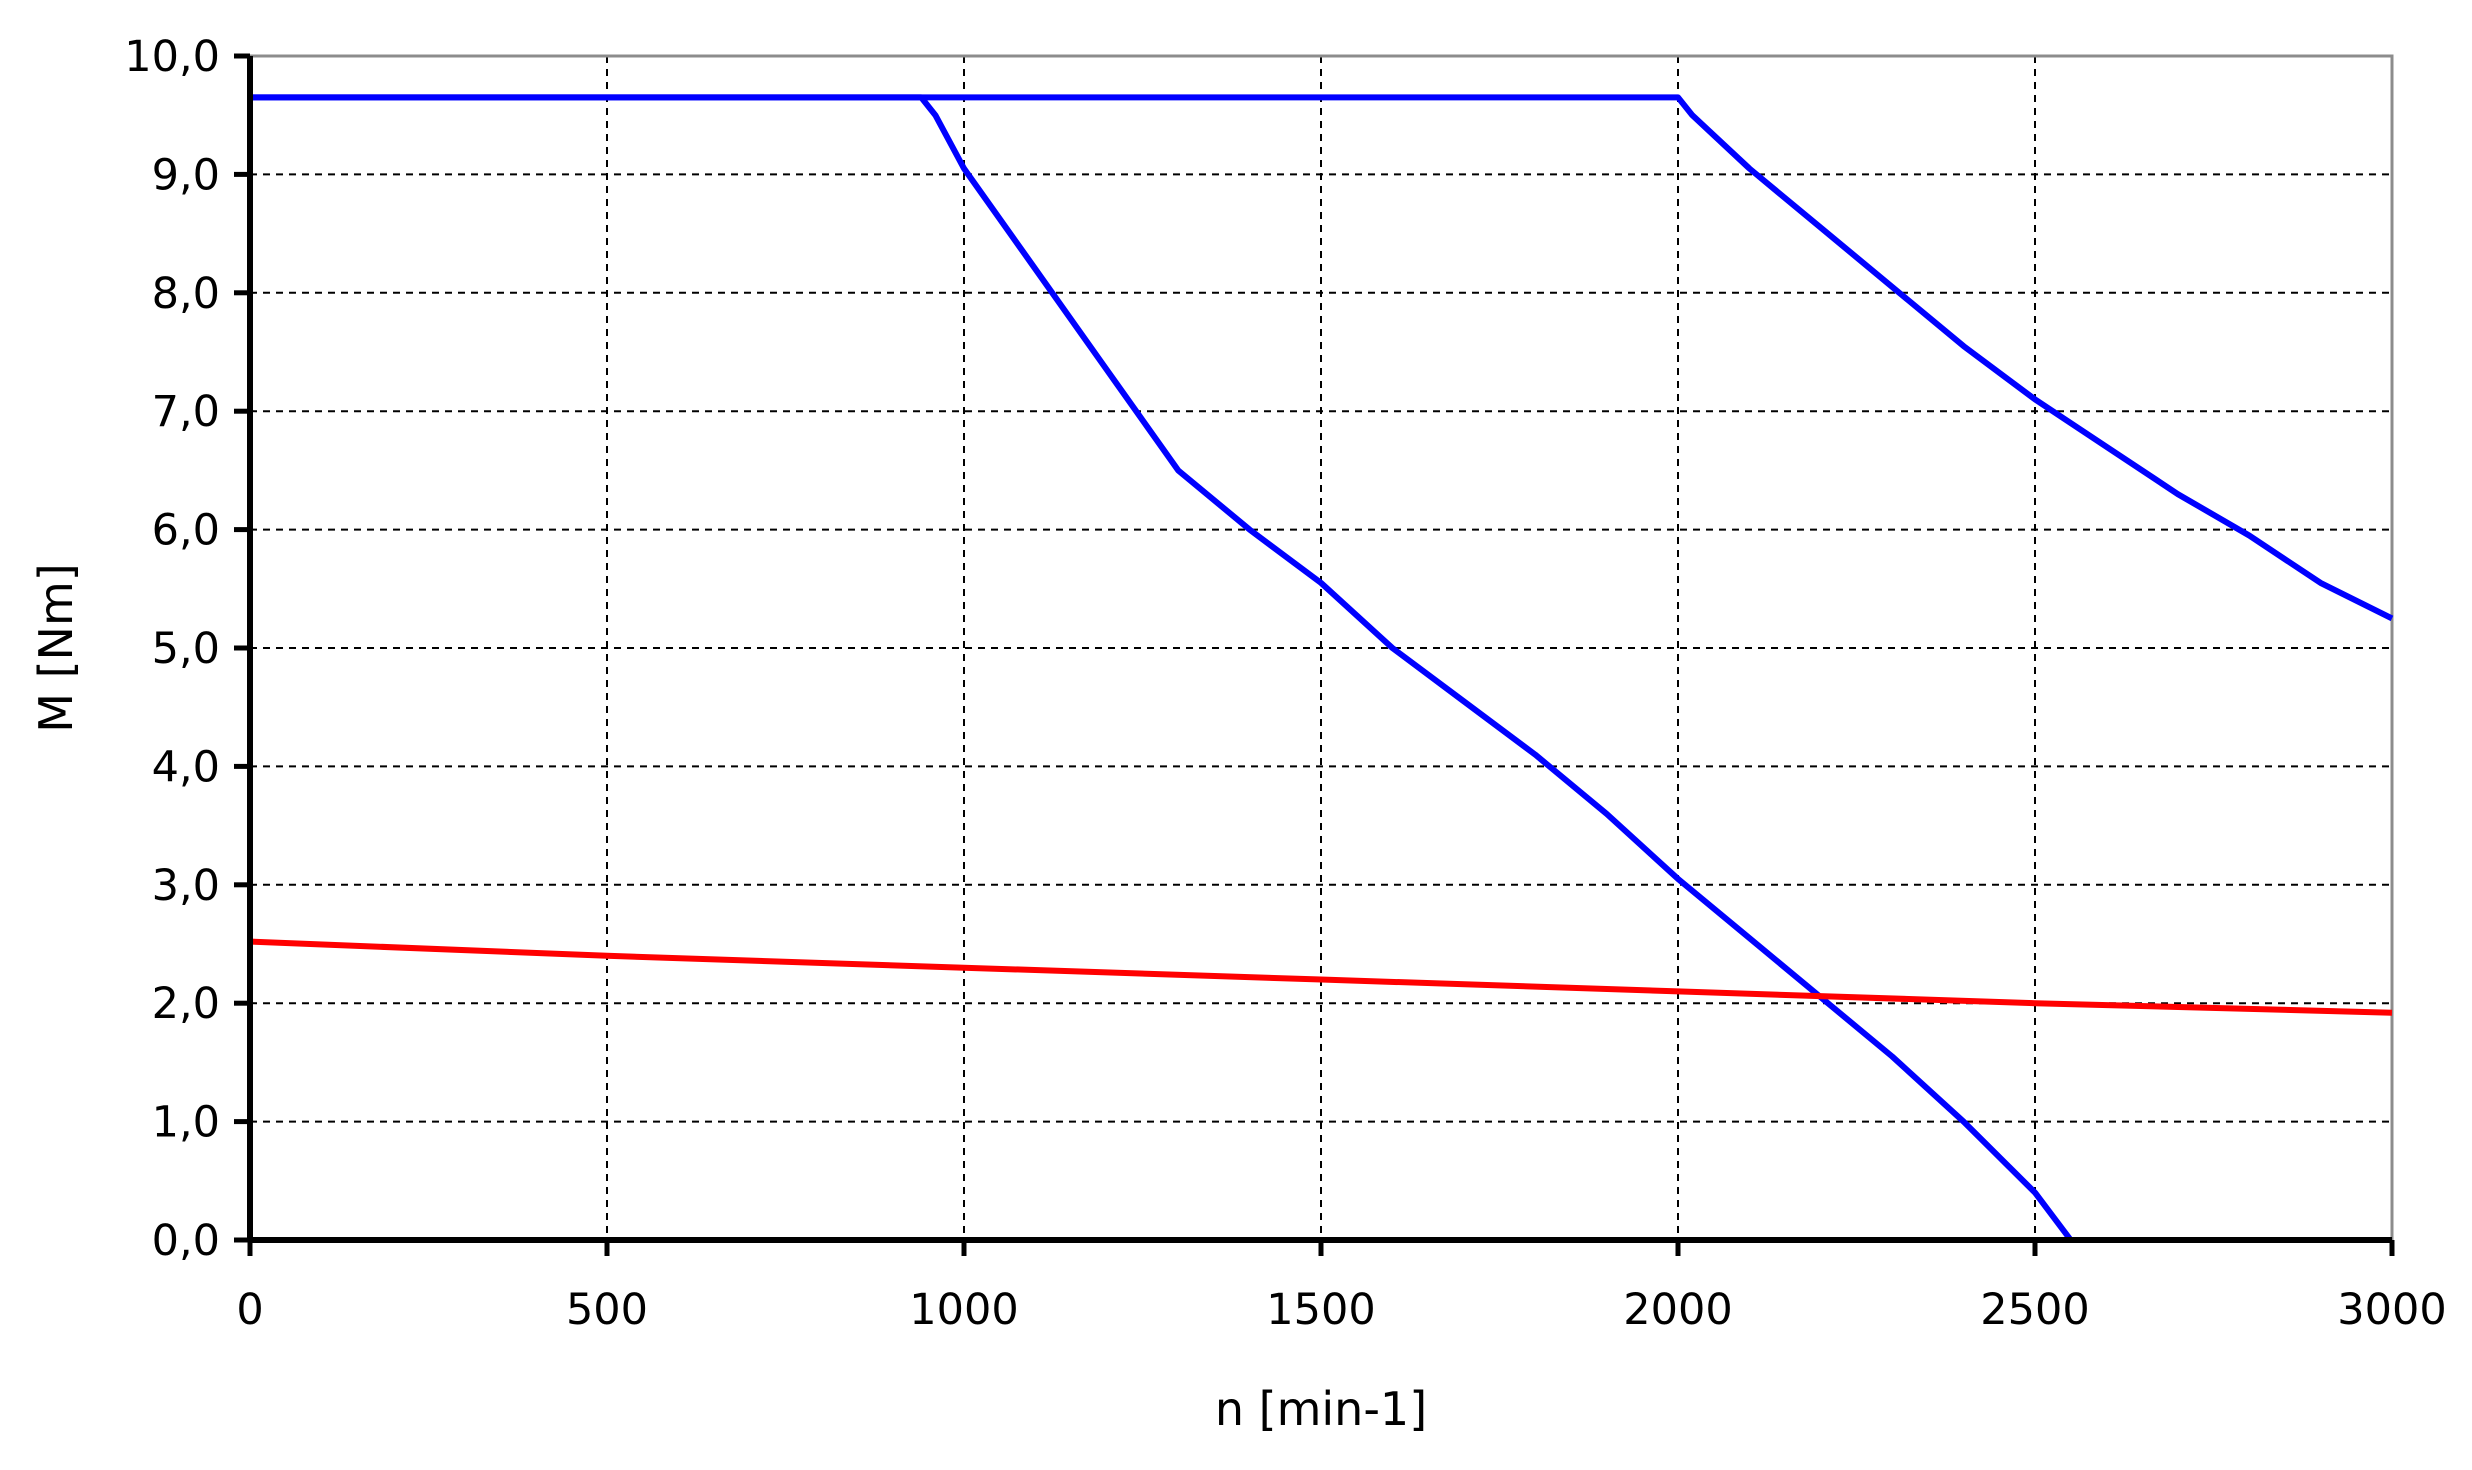 Image resolution: width=2472 pixels, height=1470 pixels. I want to click on y-tick-label: 2,0, so click(186, 1004).